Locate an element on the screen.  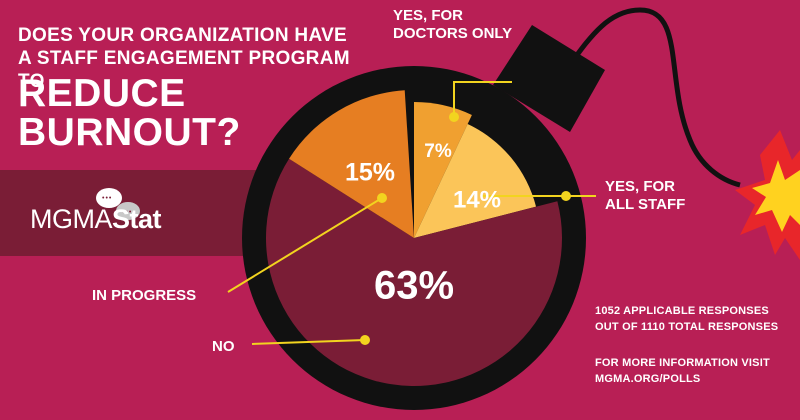
category-label-in_progress: IN PROGRESS is located at coordinates (144, 295).